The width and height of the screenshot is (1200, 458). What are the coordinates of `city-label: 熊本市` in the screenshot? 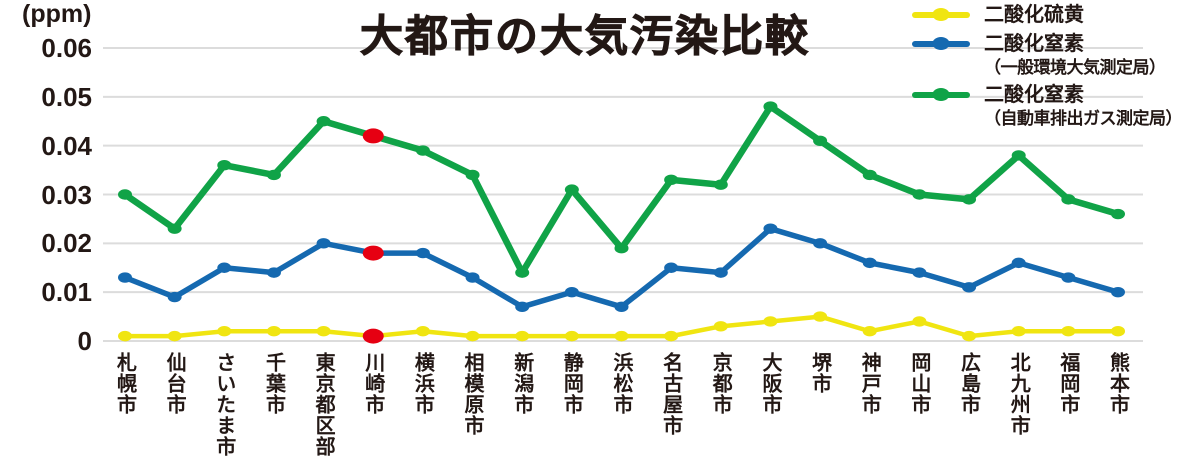 It's located at (1117, 383).